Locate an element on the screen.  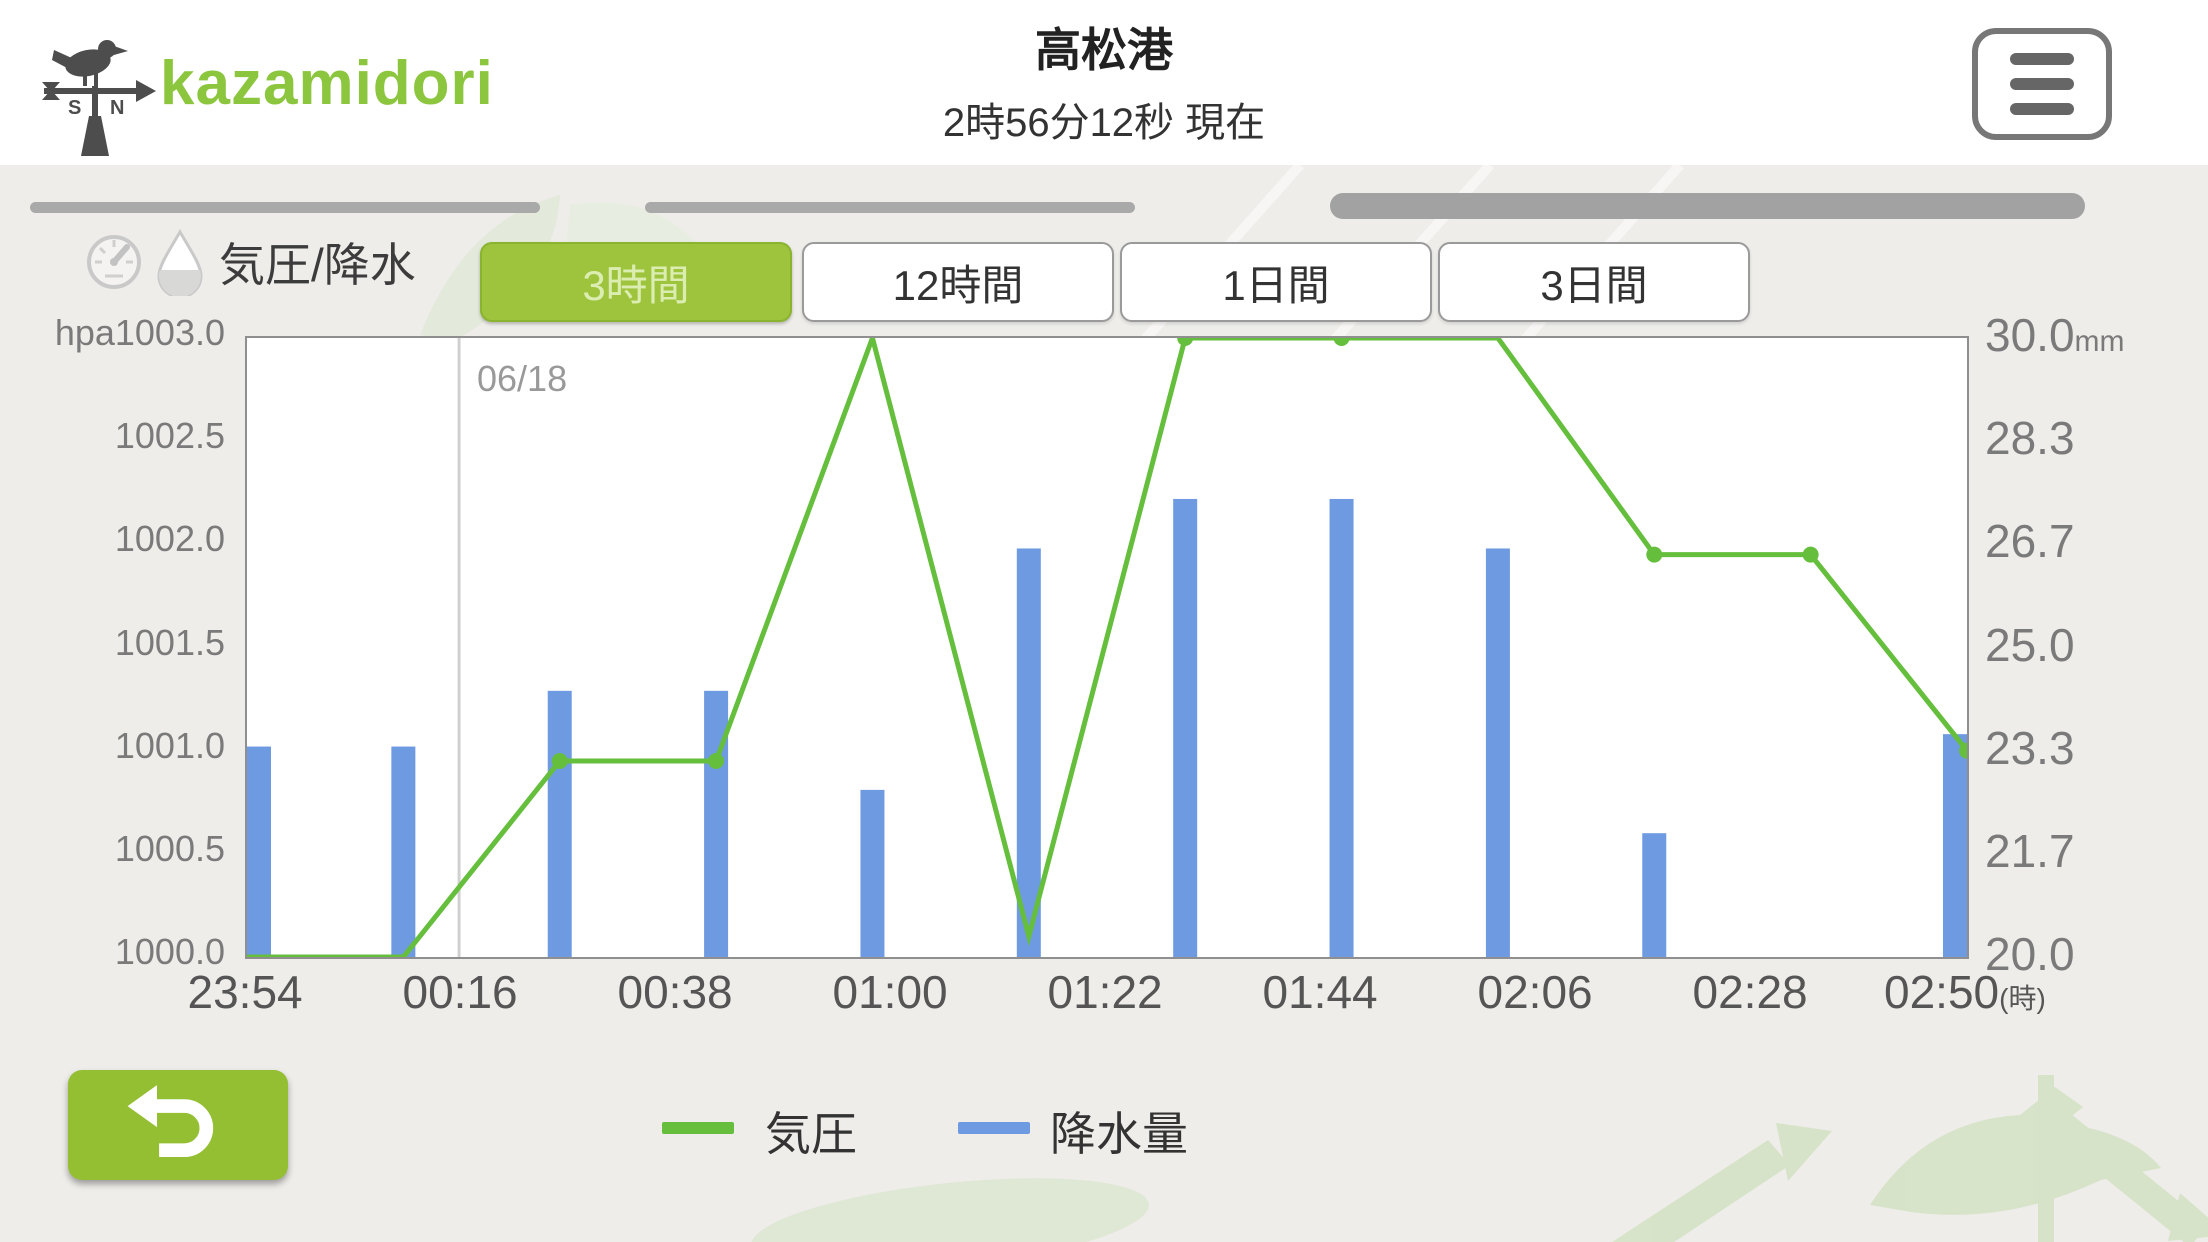
legend-swatch-precipitation is located at coordinates (994, 1128).